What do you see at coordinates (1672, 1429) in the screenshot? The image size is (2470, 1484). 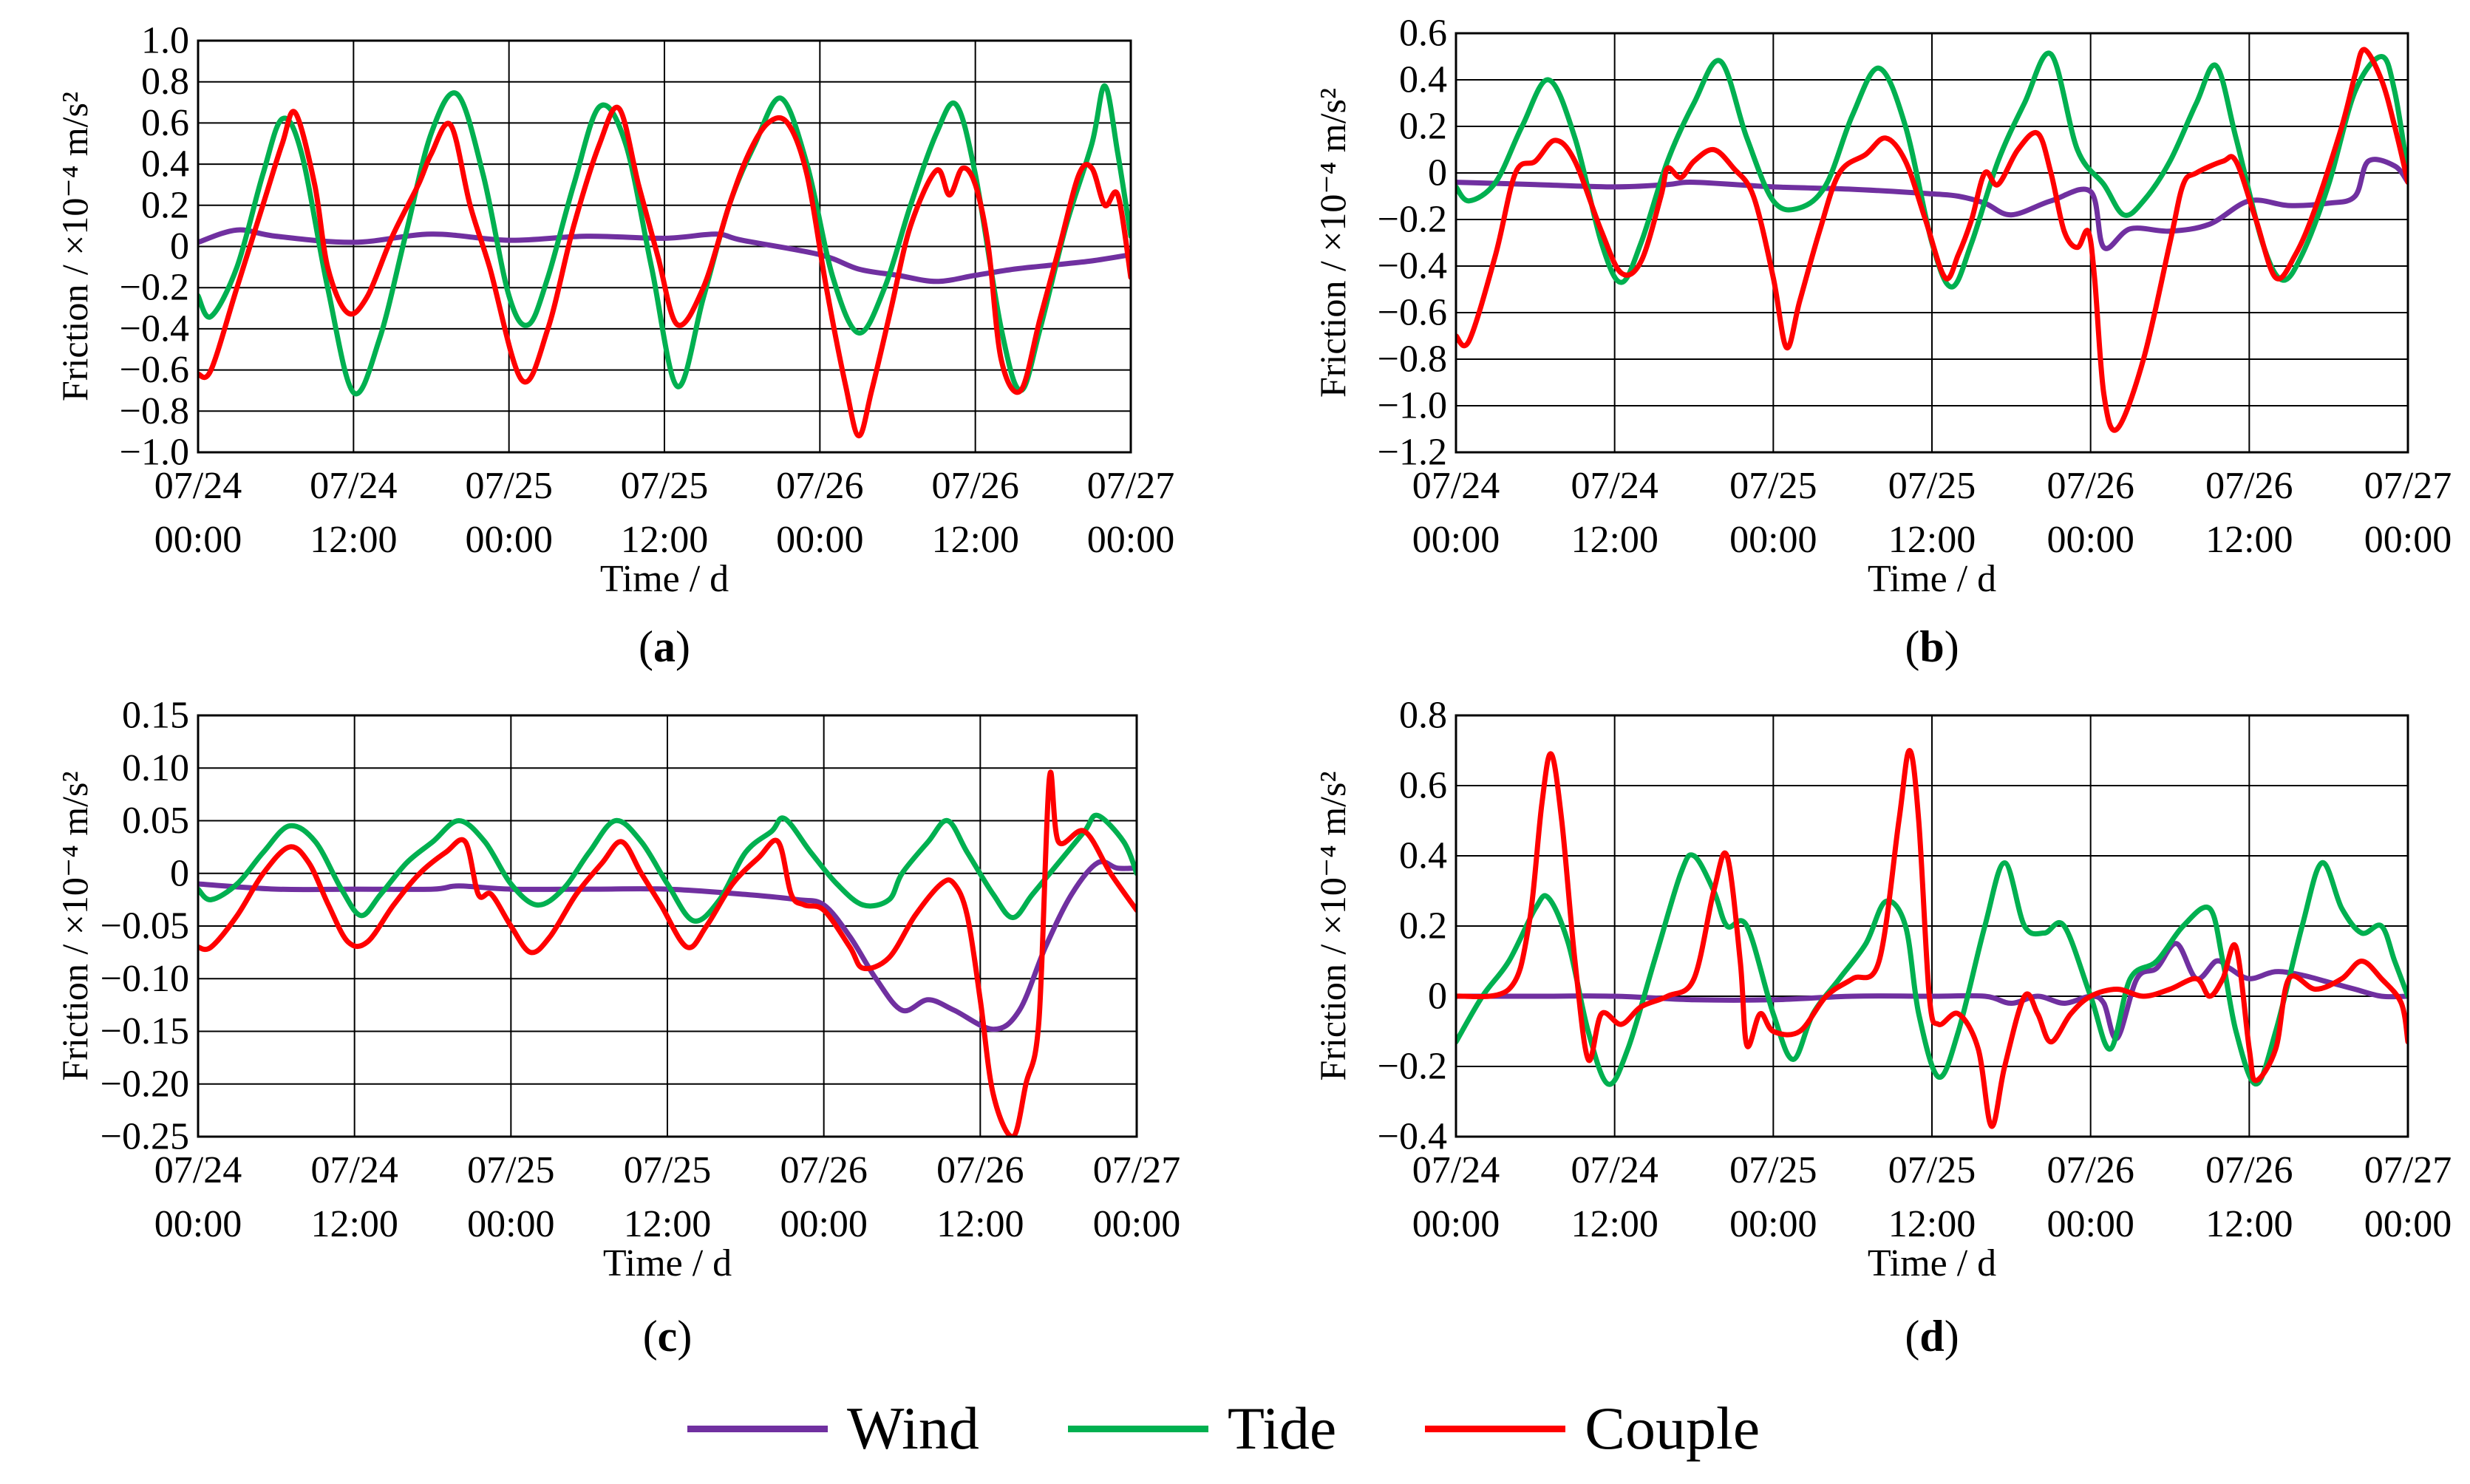 I see `legend-label-couple: Couple` at bounding box center [1672, 1429].